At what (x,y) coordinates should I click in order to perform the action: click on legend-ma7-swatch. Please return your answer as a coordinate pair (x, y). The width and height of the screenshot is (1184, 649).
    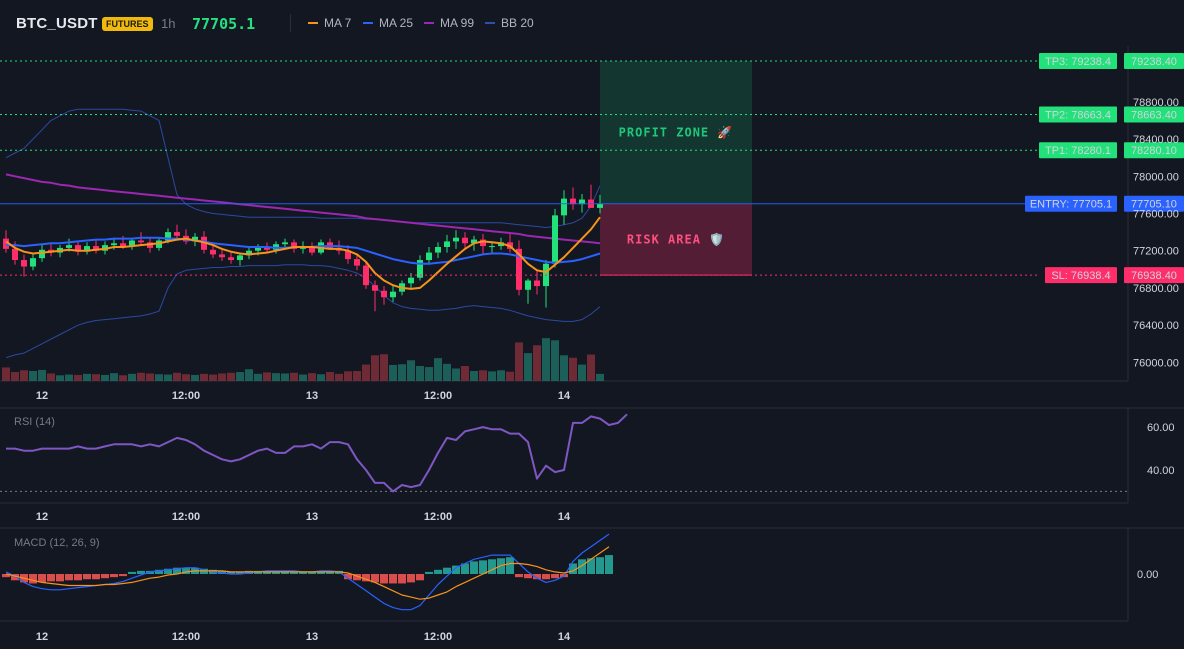
    Looking at the image, I should click on (313, 23).